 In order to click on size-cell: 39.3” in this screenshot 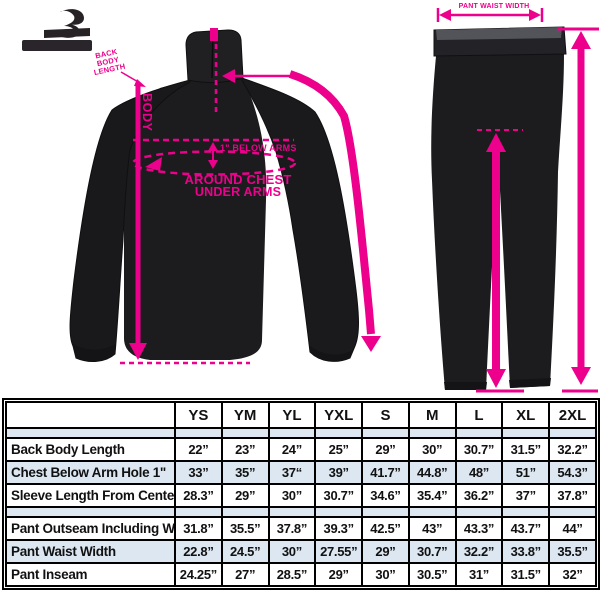, I will do `click(339, 528)`.